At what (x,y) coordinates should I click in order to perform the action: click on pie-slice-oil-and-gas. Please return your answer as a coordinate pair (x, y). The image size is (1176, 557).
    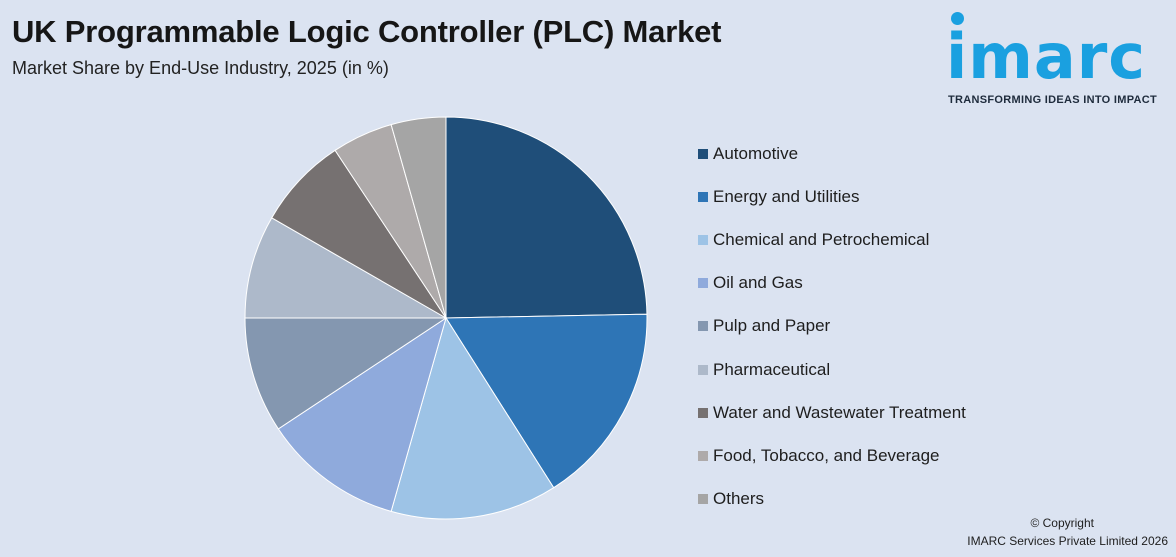
    Looking at the image, I should click on (362, 414).